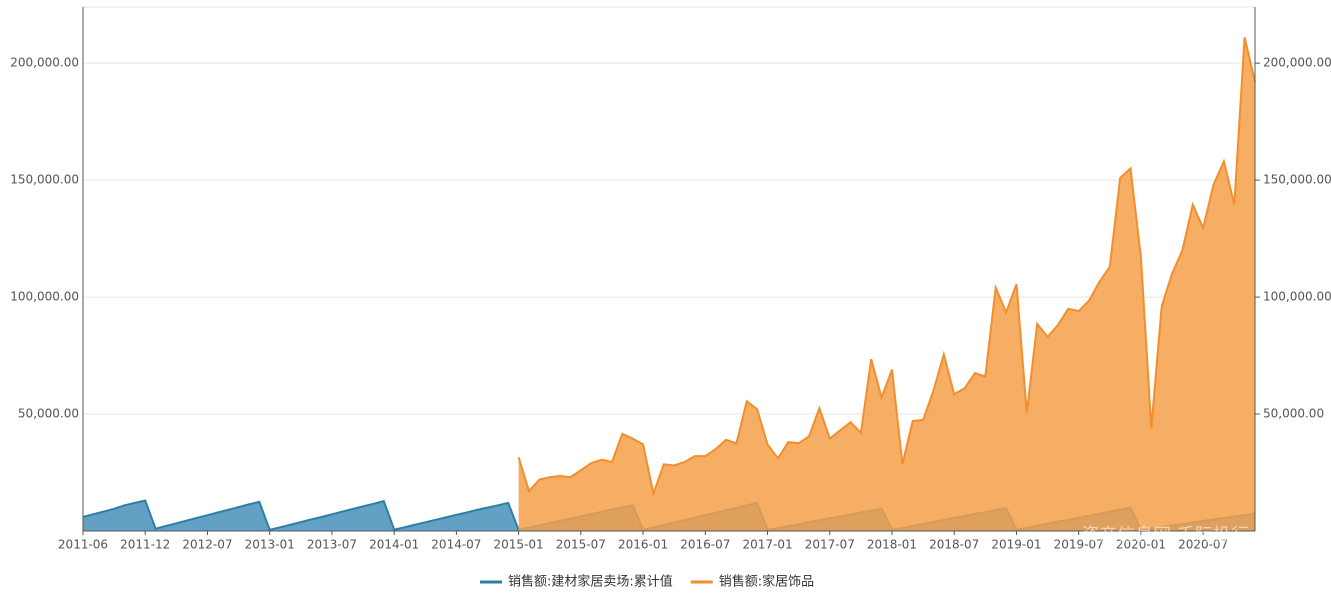  I want to click on y2-tick-label: 50,000.00, so click(1293, 414).